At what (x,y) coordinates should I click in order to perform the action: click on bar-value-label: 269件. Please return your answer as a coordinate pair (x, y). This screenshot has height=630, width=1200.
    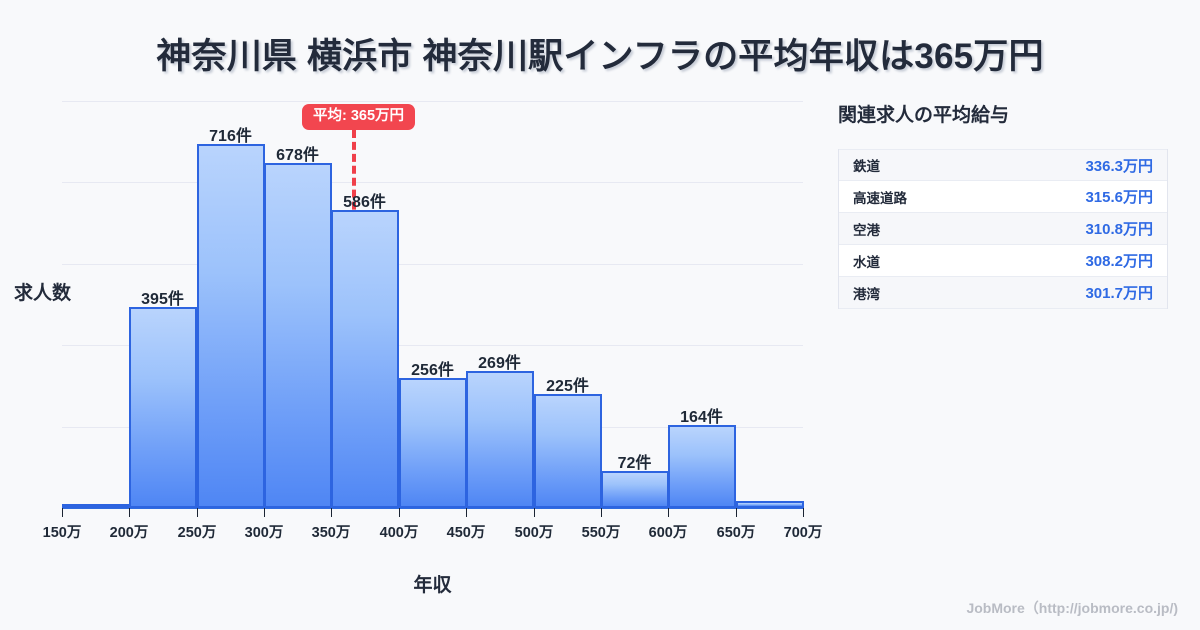
    Looking at the image, I should click on (499, 363).